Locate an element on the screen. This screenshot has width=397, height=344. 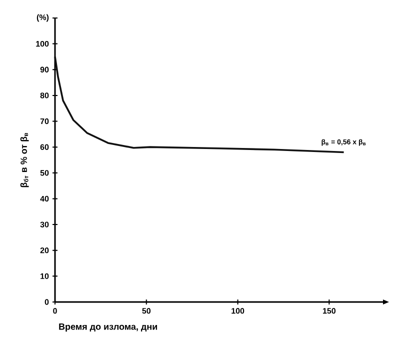
y-tick-label: 60 is located at coordinates (44, 147).